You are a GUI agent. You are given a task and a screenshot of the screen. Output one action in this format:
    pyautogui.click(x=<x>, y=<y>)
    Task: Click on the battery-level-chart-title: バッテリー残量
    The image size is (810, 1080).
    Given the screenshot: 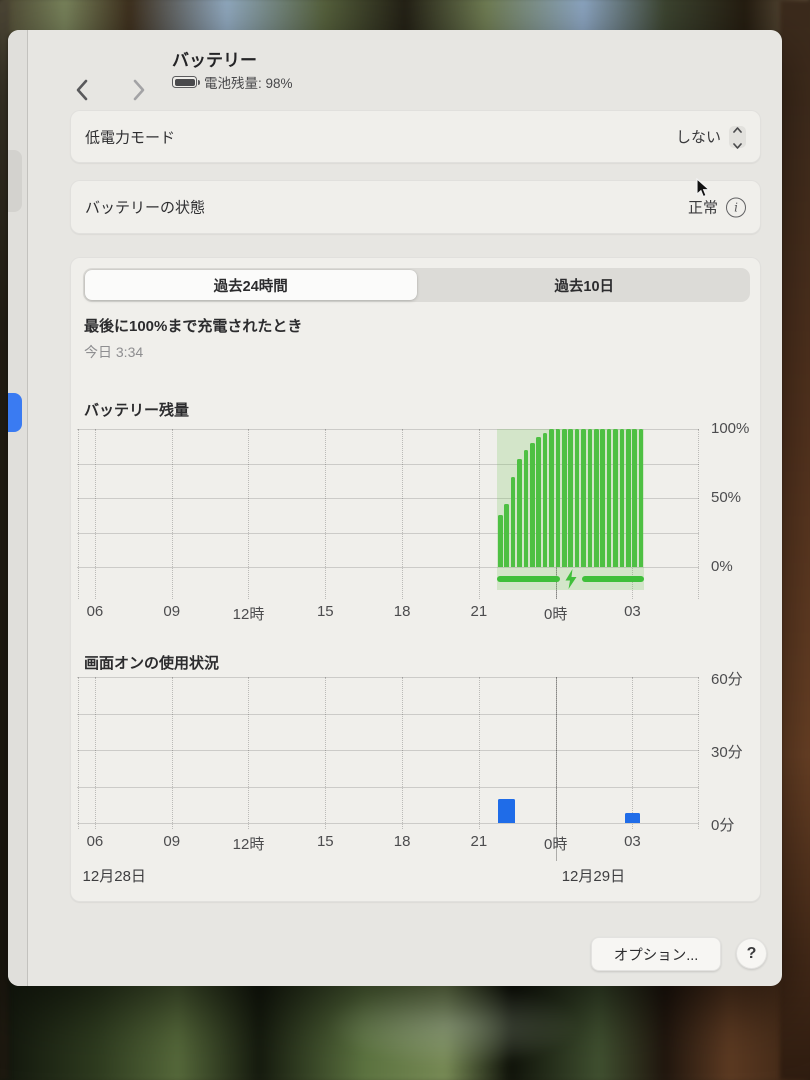 What is the action you would take?
    pyautogui.click(x=137, y=410)
    